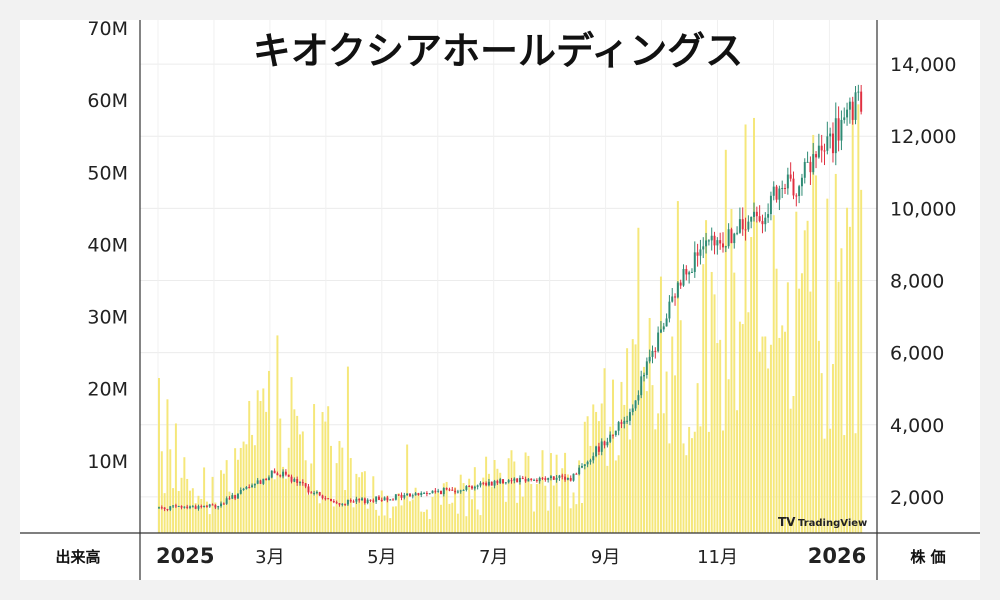 The width and height of the screenshot is (1000, 600). I want to click on volume-tick-label: 20M, so click(107, 390).